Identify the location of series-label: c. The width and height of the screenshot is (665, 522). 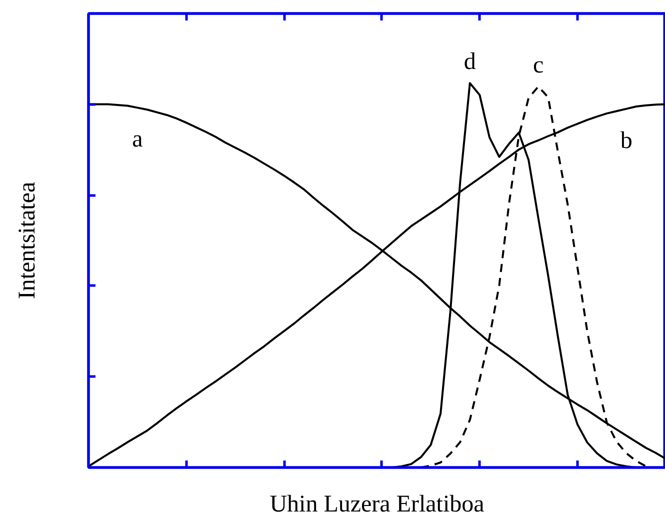
(538, 65).